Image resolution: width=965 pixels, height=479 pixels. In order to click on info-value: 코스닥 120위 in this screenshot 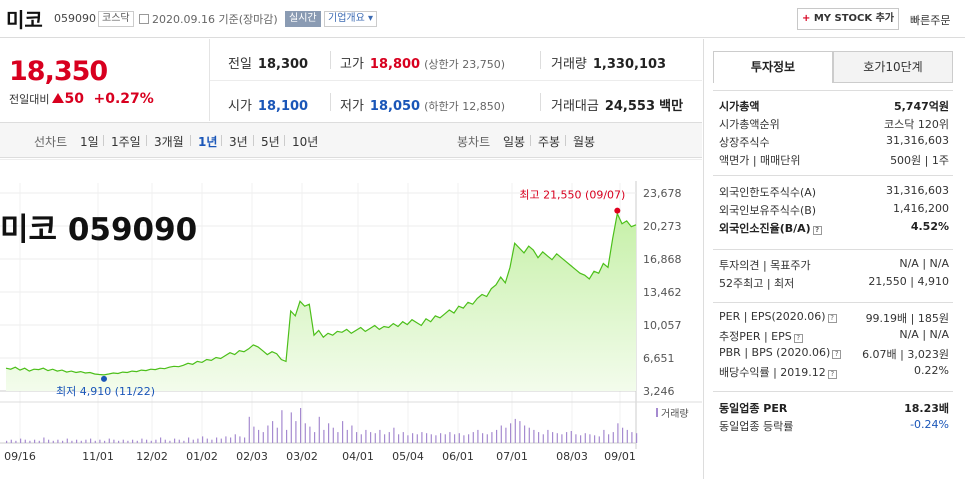, I will do `click(916, 124)`.